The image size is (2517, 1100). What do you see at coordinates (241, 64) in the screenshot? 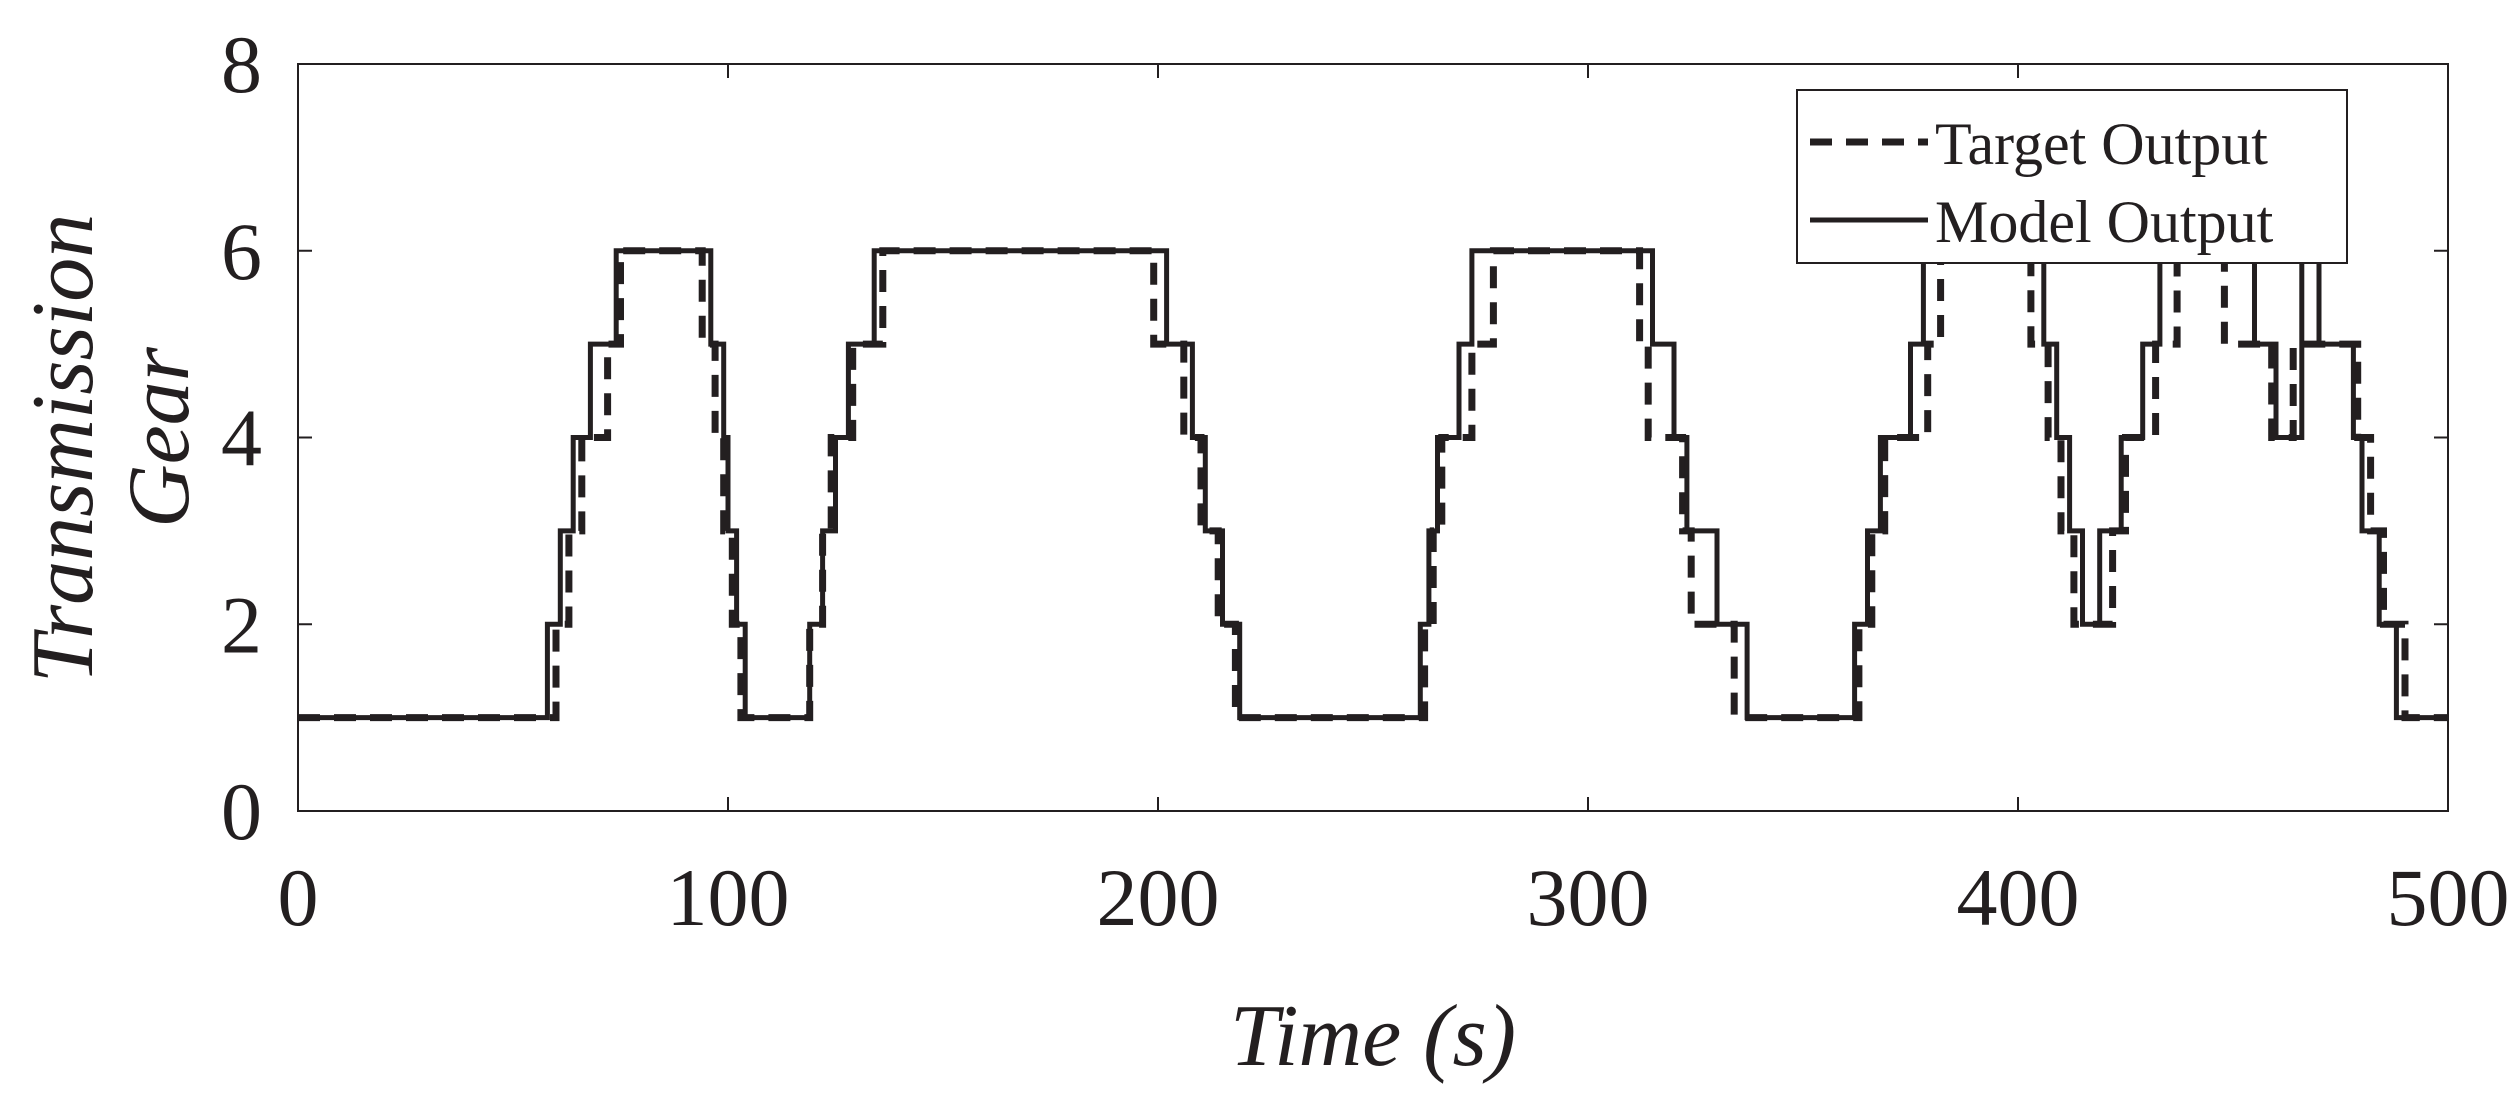
I see `y-tick-label: 8` at bounding box center [241, 64].